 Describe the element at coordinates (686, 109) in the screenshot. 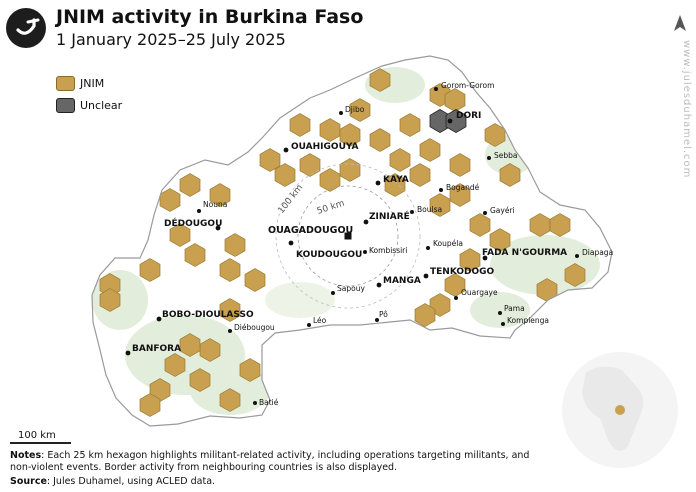

I see `website-credit: www.julesduhamel.com` at that location.